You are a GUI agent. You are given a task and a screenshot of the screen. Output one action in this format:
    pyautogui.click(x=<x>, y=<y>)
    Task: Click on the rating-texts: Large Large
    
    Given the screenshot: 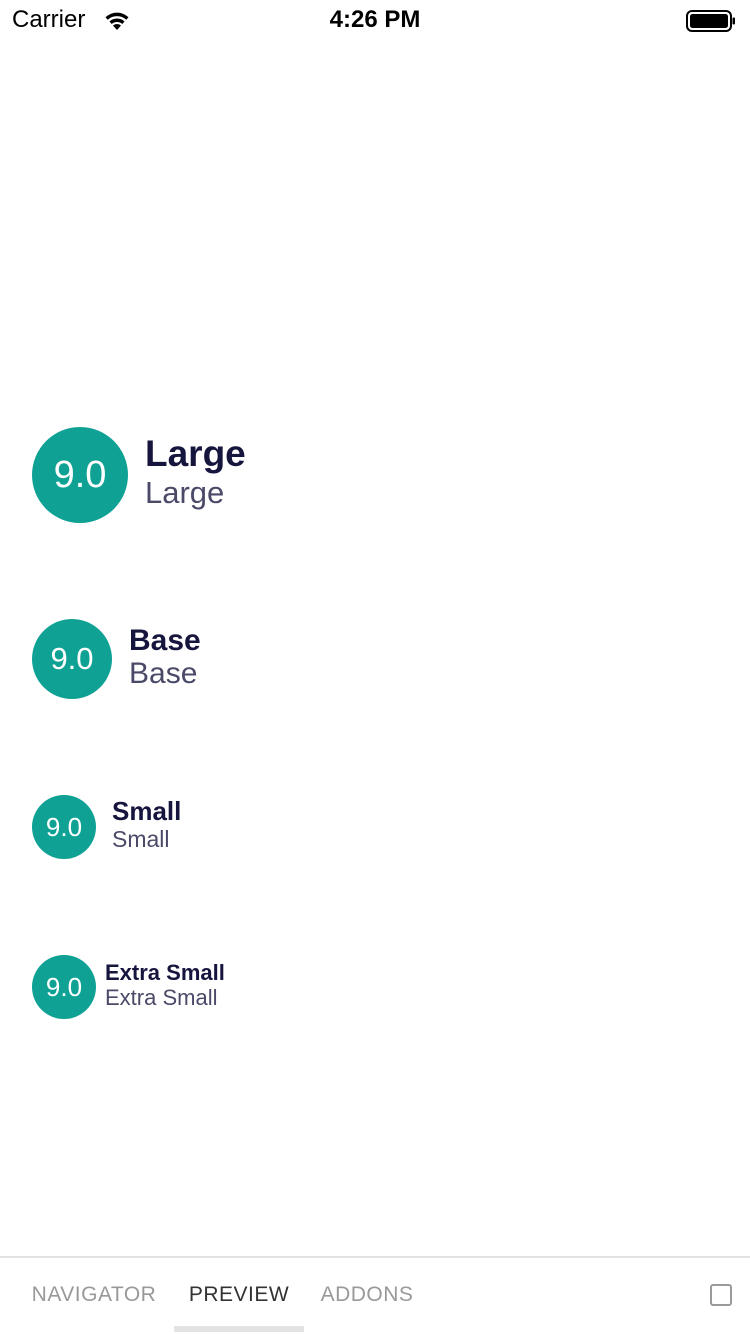 What is the action you would take?
    pyautogui.click(x=195, y=471)
    